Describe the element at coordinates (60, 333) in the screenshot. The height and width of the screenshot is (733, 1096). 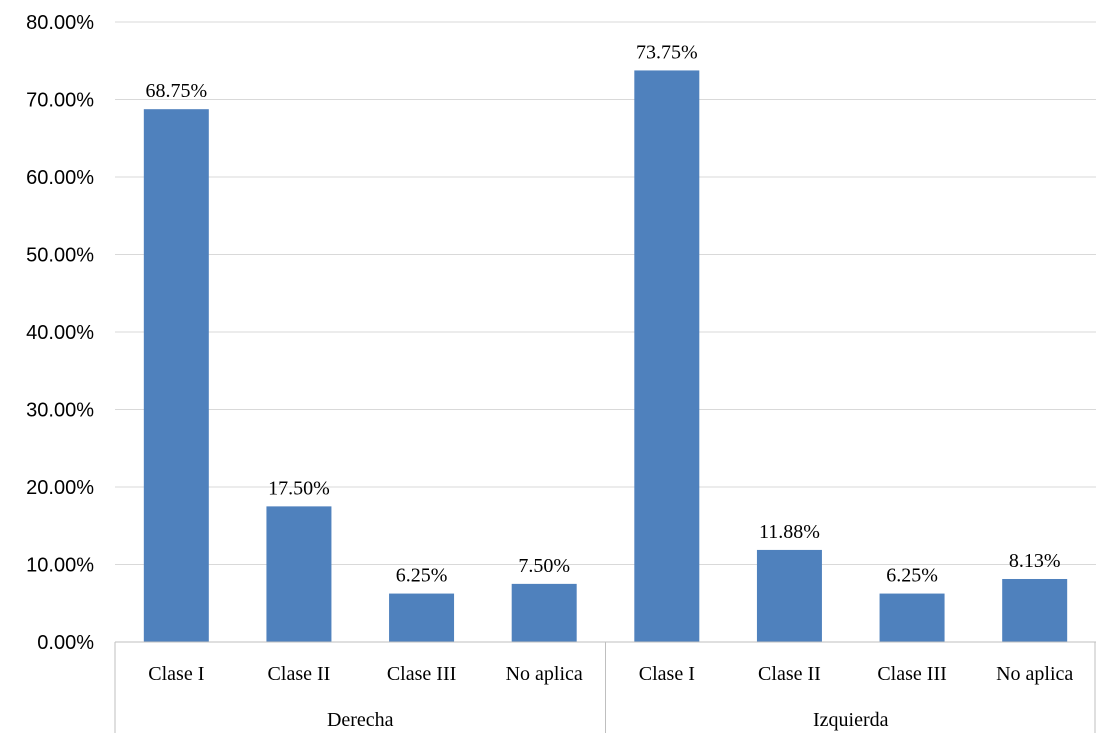
I see `y-tick-label: 40.00%` at that location.